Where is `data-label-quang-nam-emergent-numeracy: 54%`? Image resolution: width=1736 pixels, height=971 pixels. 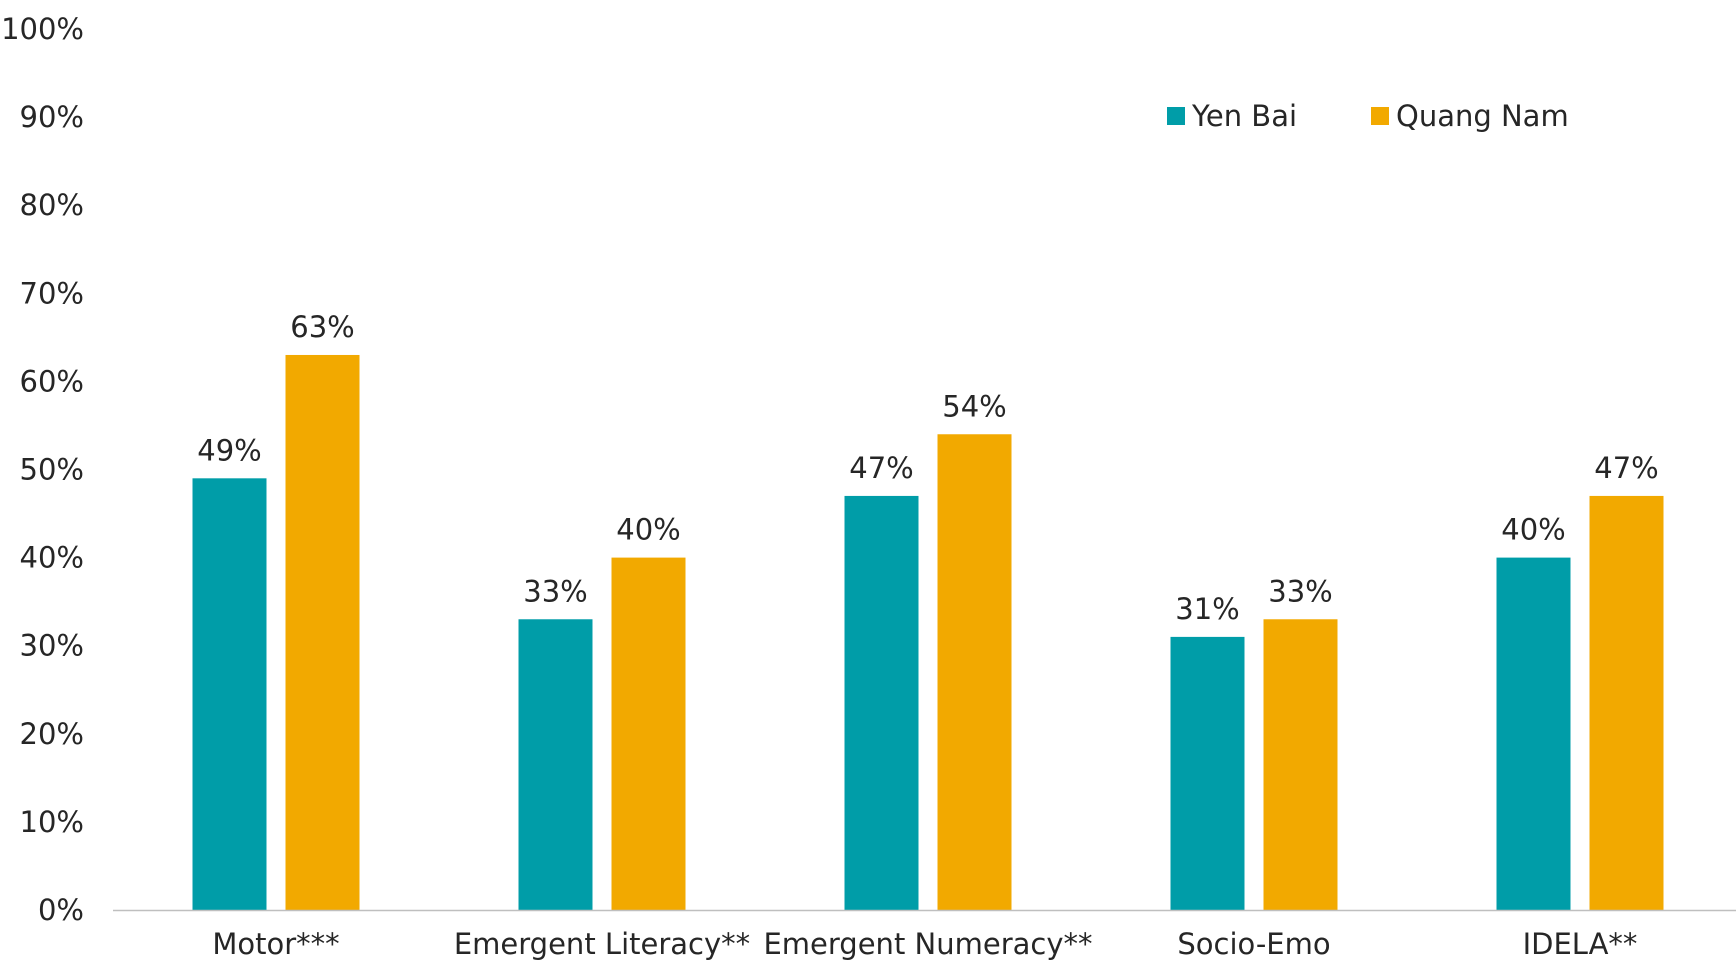
data-label-quang-nam-emergent-numeracy: 54% is located at coordinates (974, 406).